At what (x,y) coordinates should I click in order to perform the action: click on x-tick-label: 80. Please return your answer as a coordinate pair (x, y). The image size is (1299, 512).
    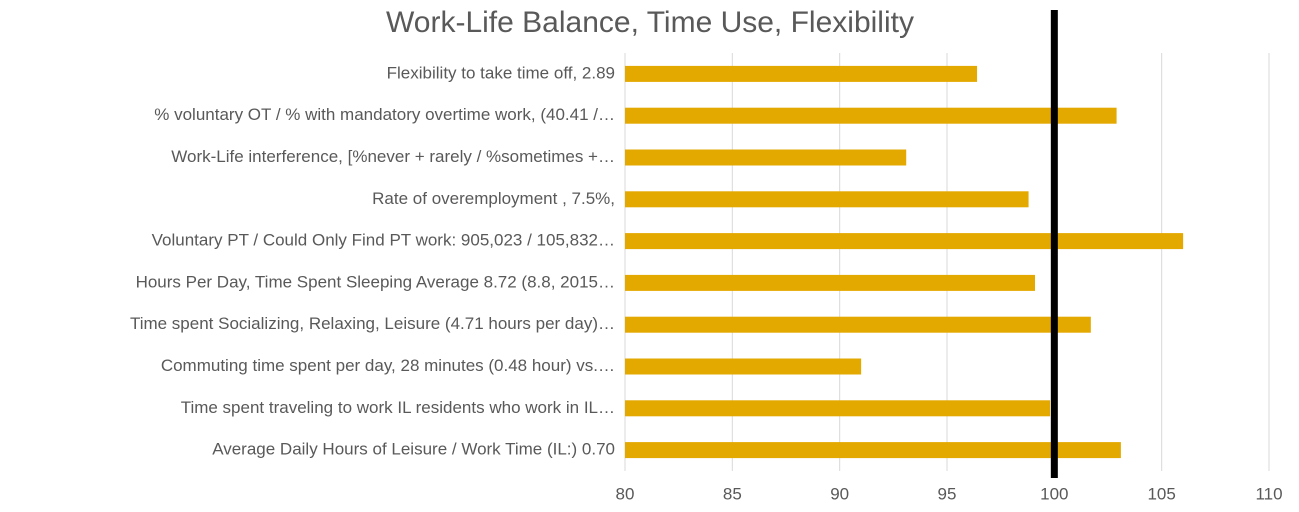
    Looking at the image, I should click on (625, 493).